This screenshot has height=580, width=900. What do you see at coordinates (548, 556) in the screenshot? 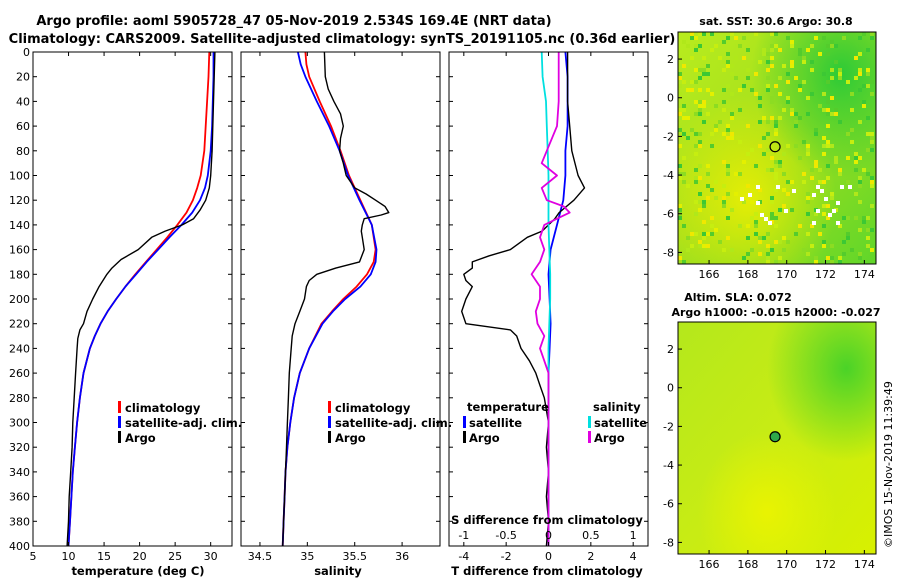
I see `x-tick-label: 0` at bounding box center [548, 556].